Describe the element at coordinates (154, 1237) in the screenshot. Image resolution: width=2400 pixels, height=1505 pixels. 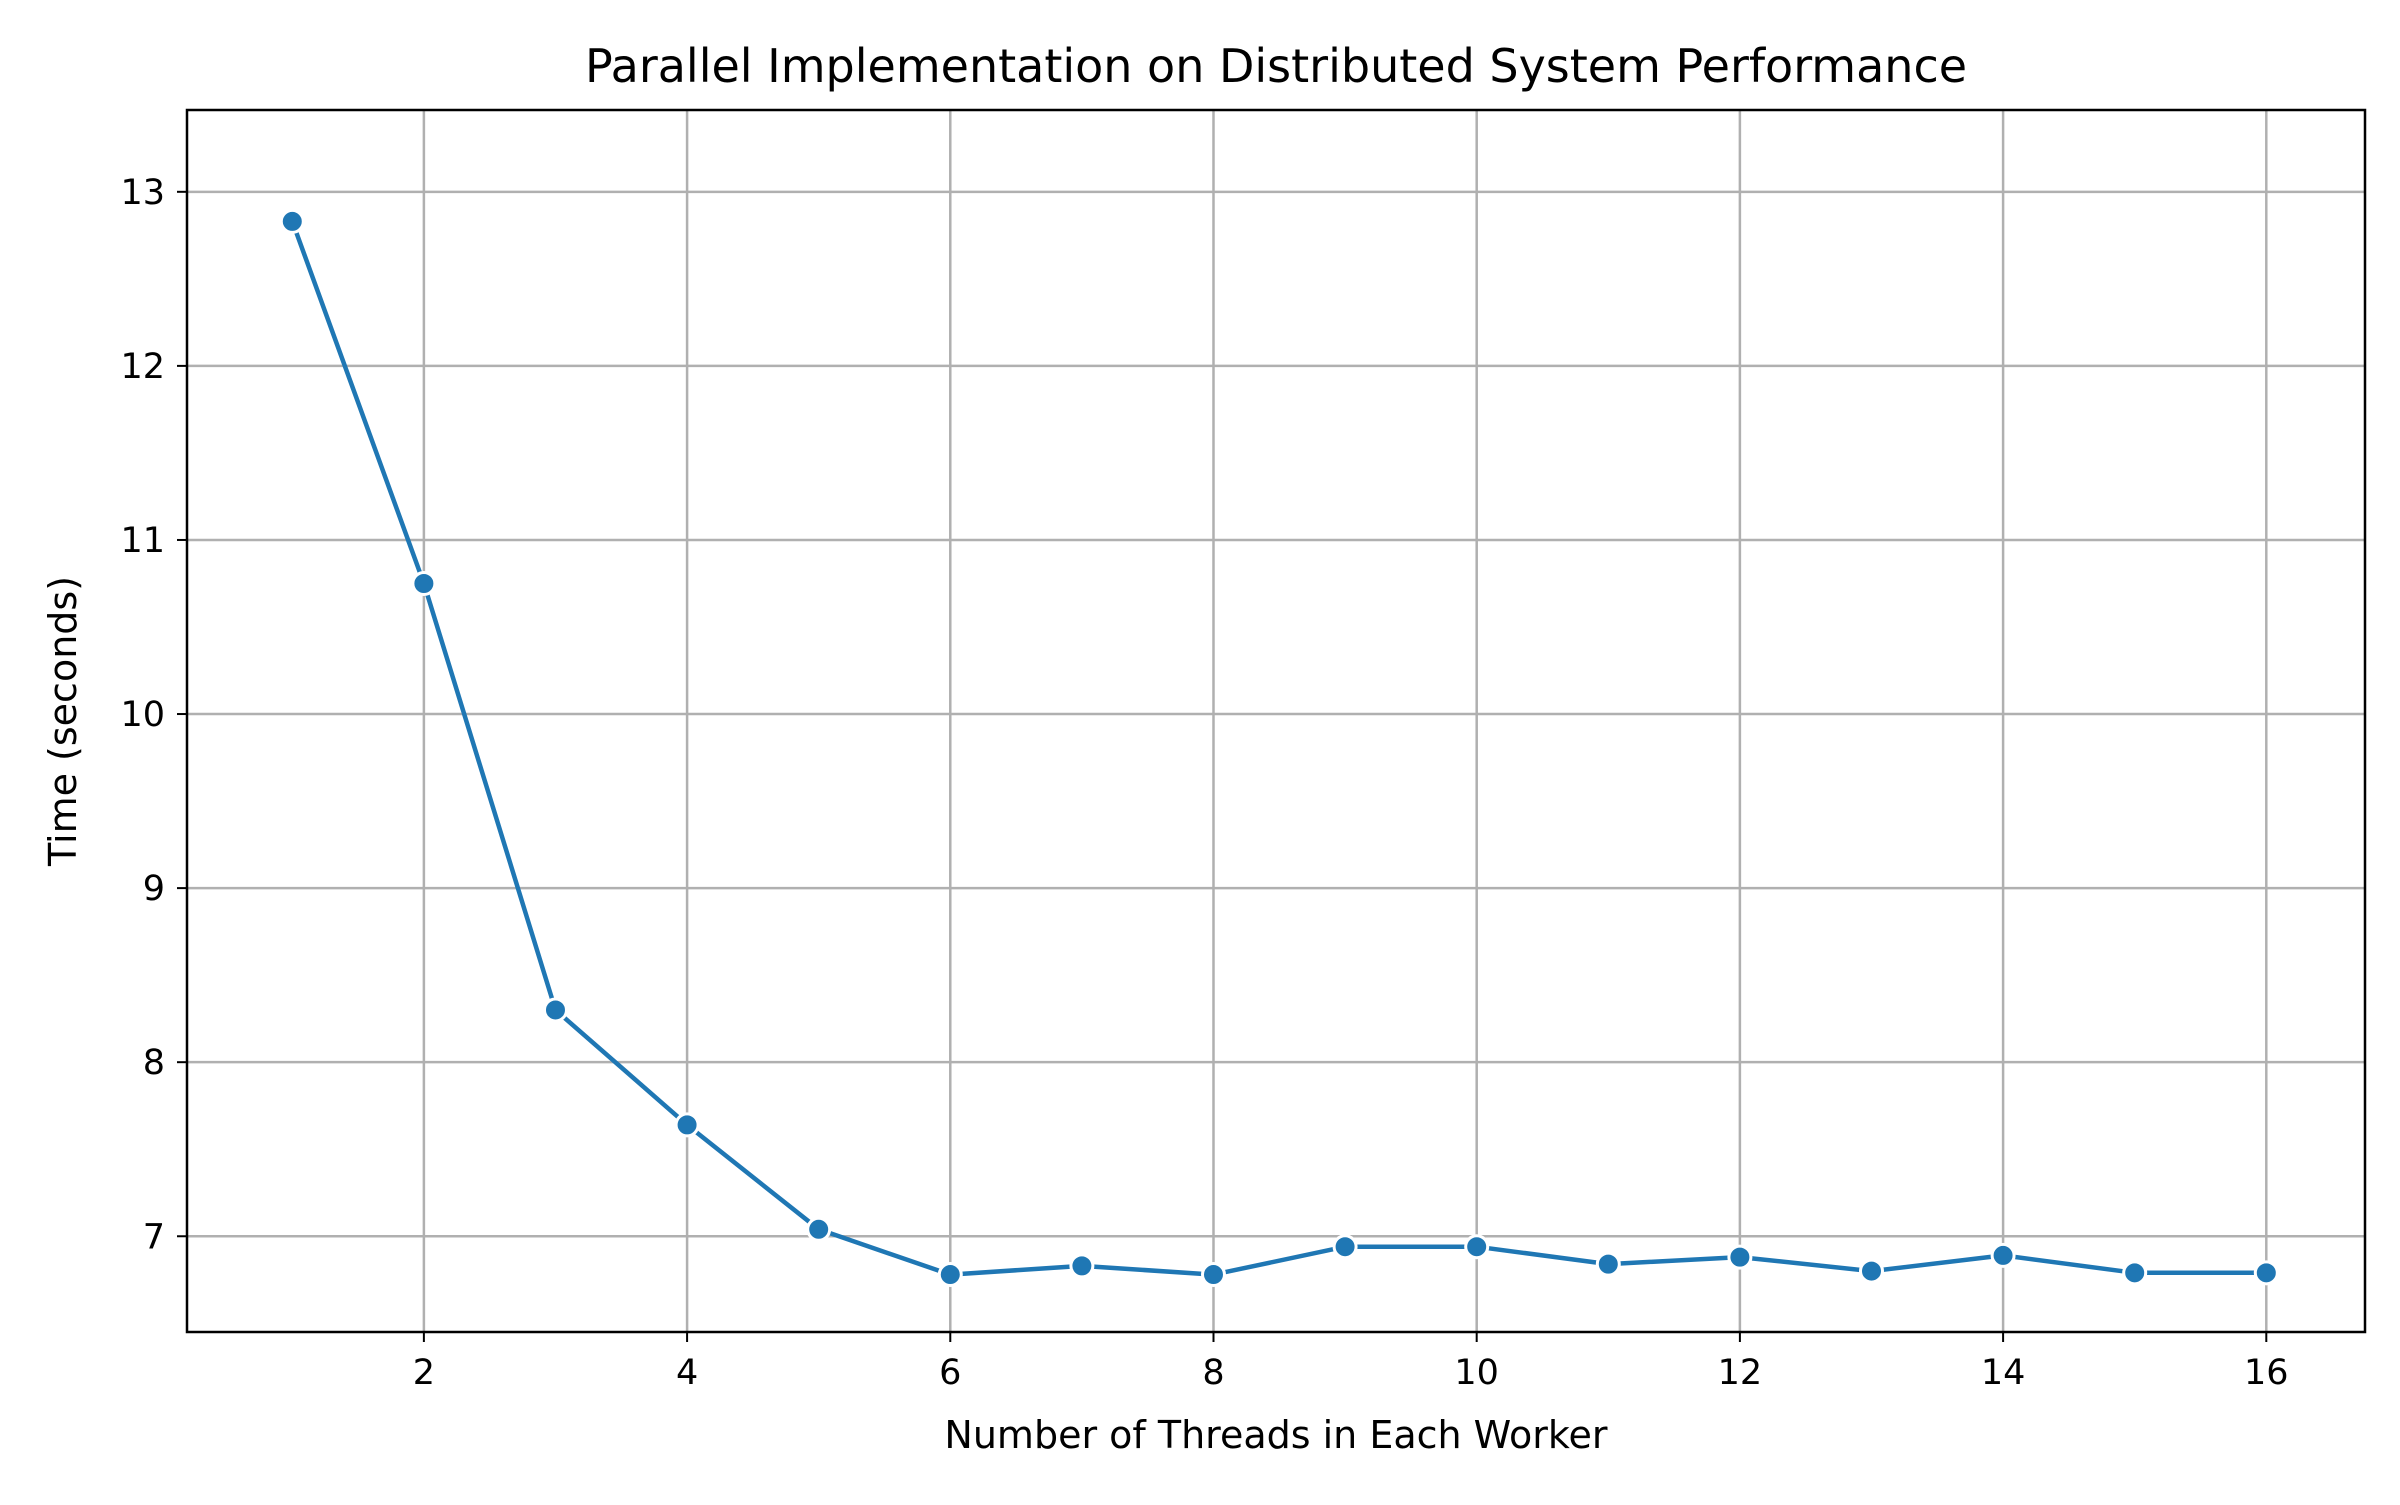
I see `y-tick-label: 7` at that location.